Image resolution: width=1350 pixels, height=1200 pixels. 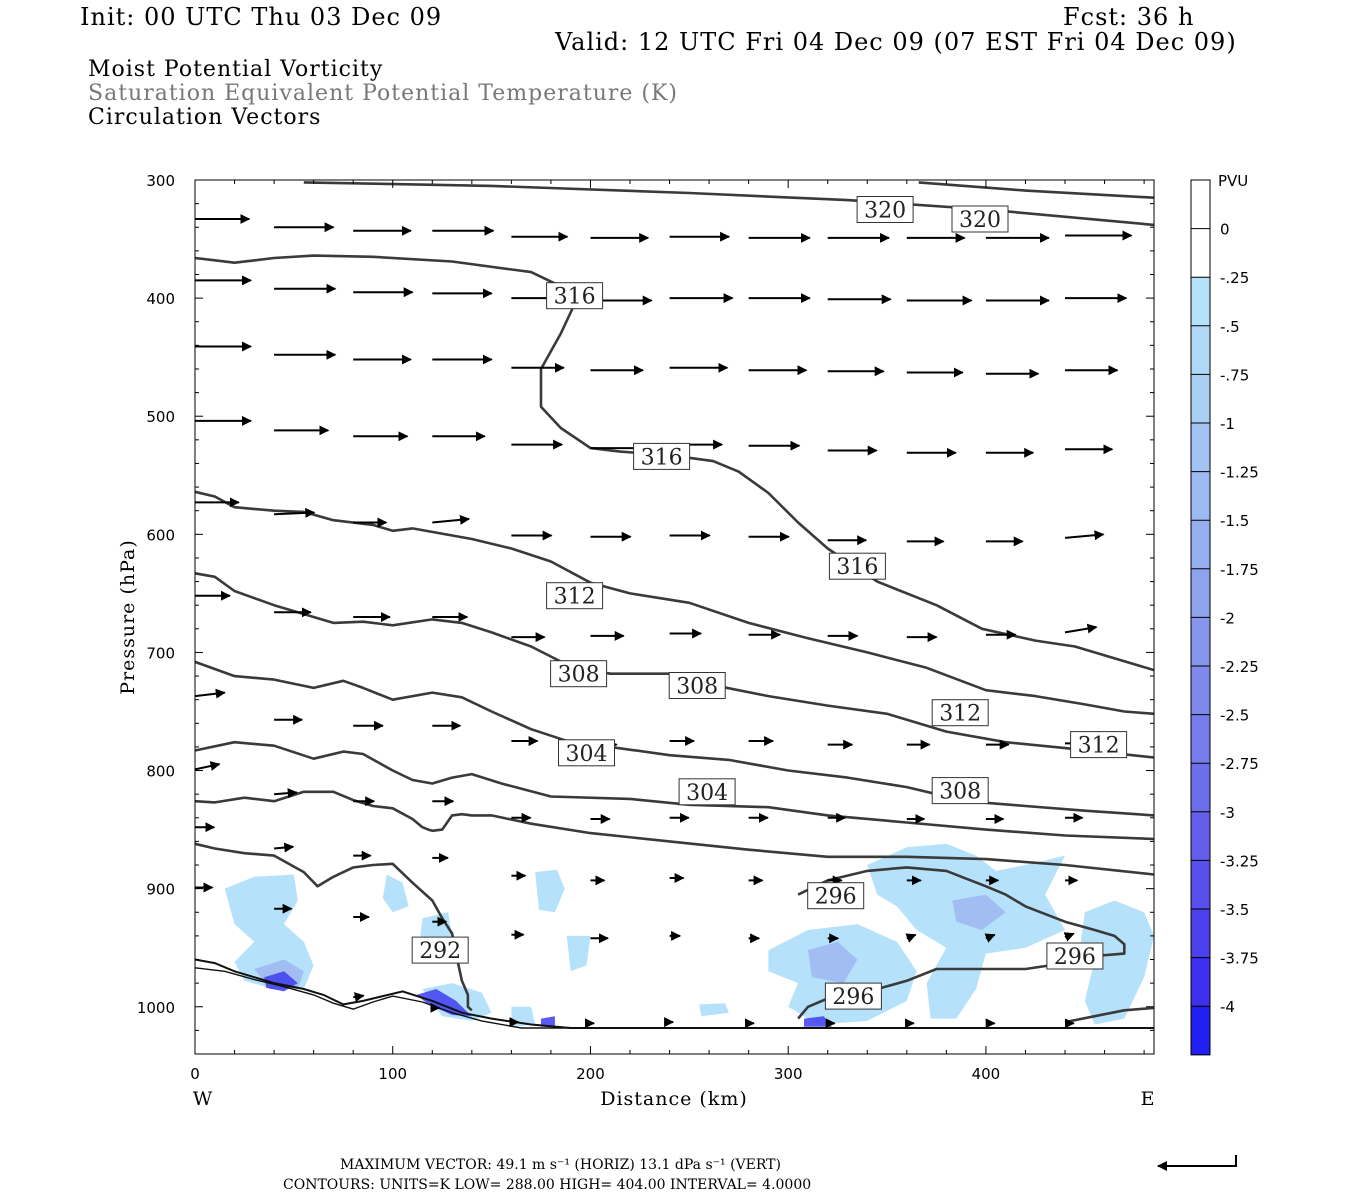 I want to click on contour-label-15: 296, so click(x=853, y=997).